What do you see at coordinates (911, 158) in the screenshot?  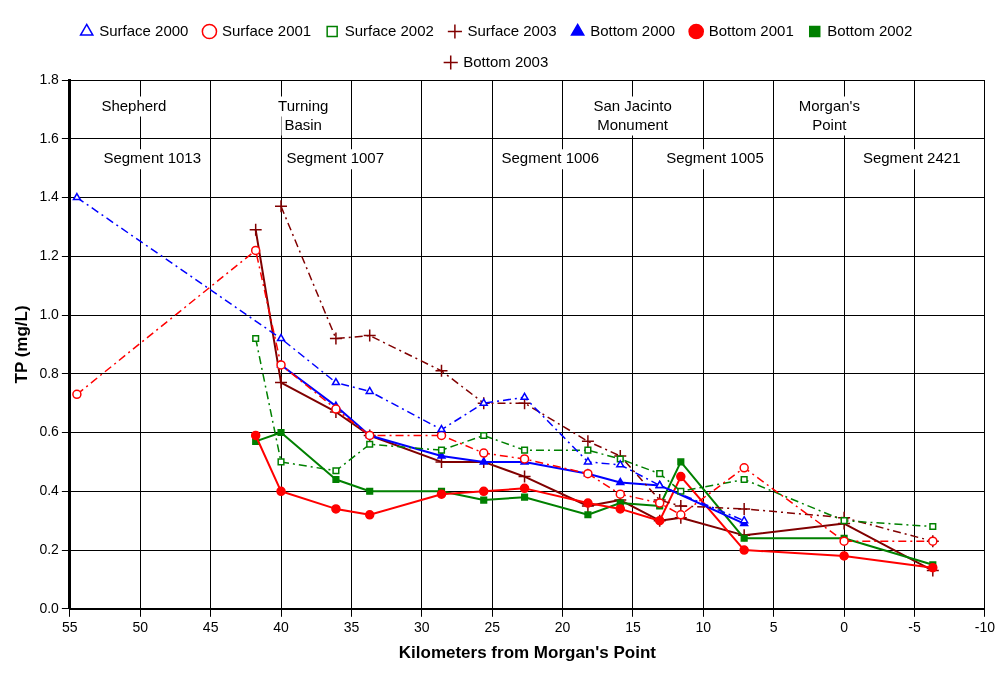 I see `annotation: Segment 2421` at bounding box center [911, 158].